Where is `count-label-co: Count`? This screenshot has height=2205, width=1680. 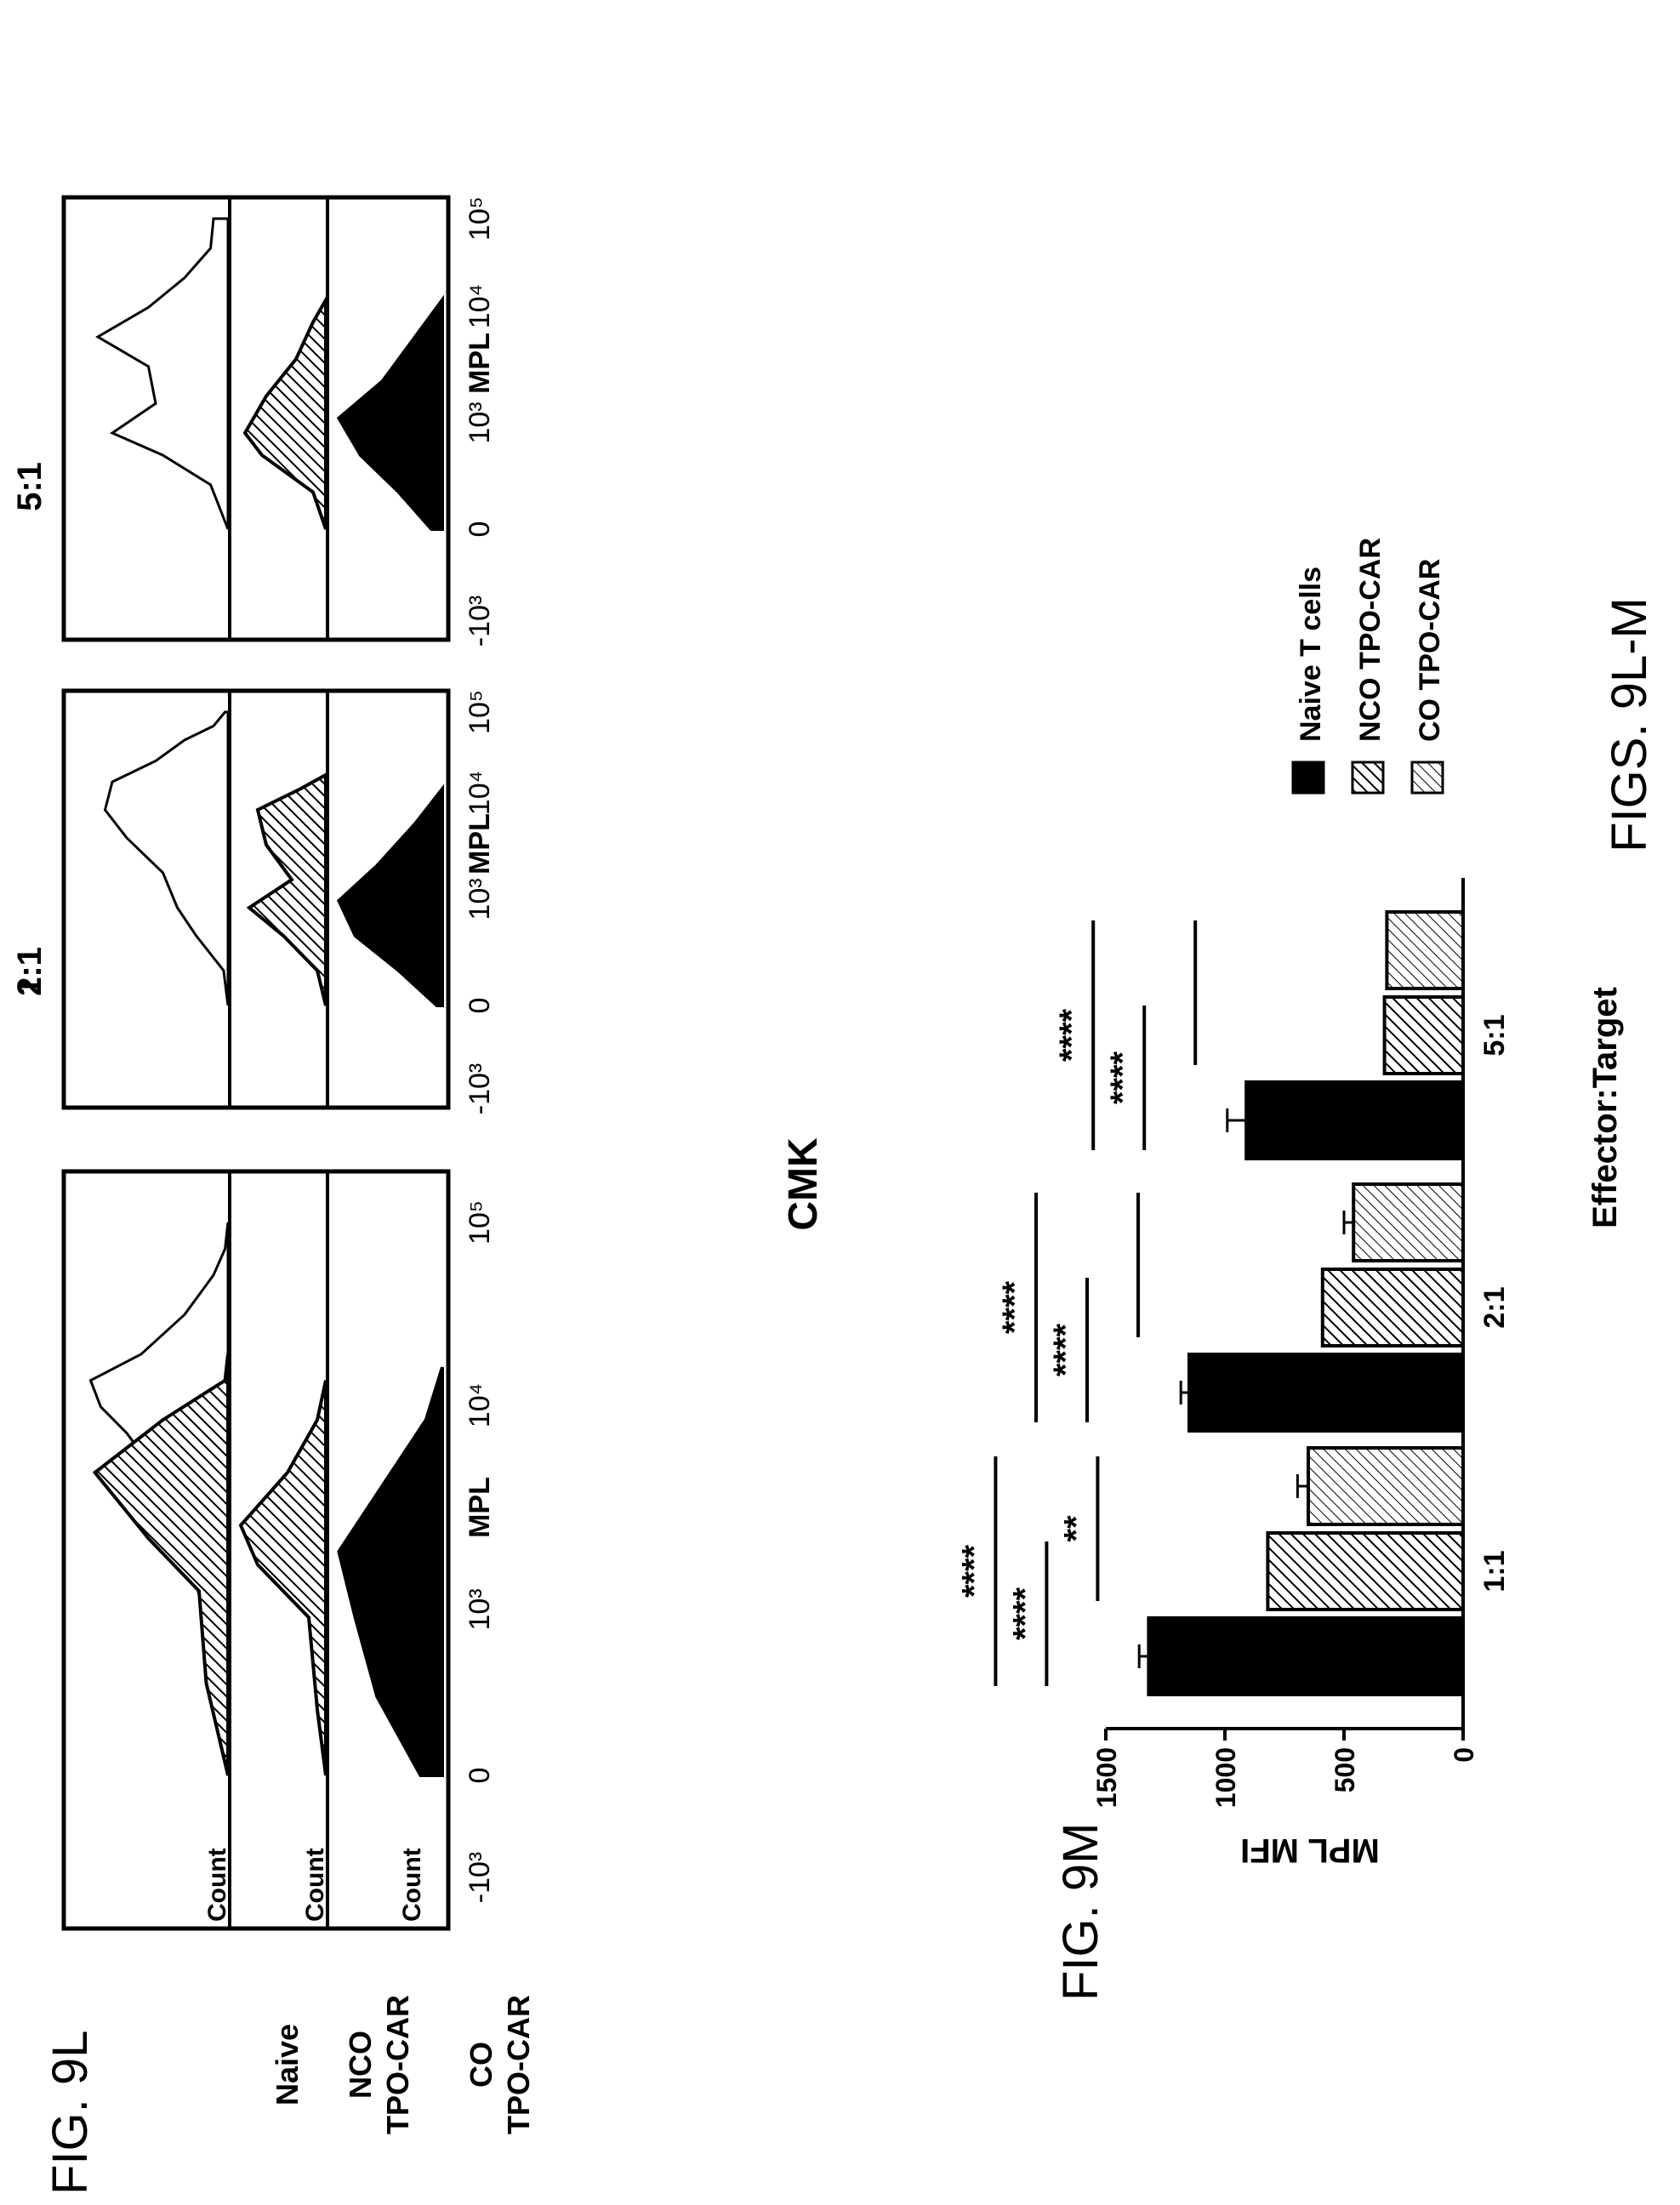 count-label-co: Count is located at coordinates (412, 1885).